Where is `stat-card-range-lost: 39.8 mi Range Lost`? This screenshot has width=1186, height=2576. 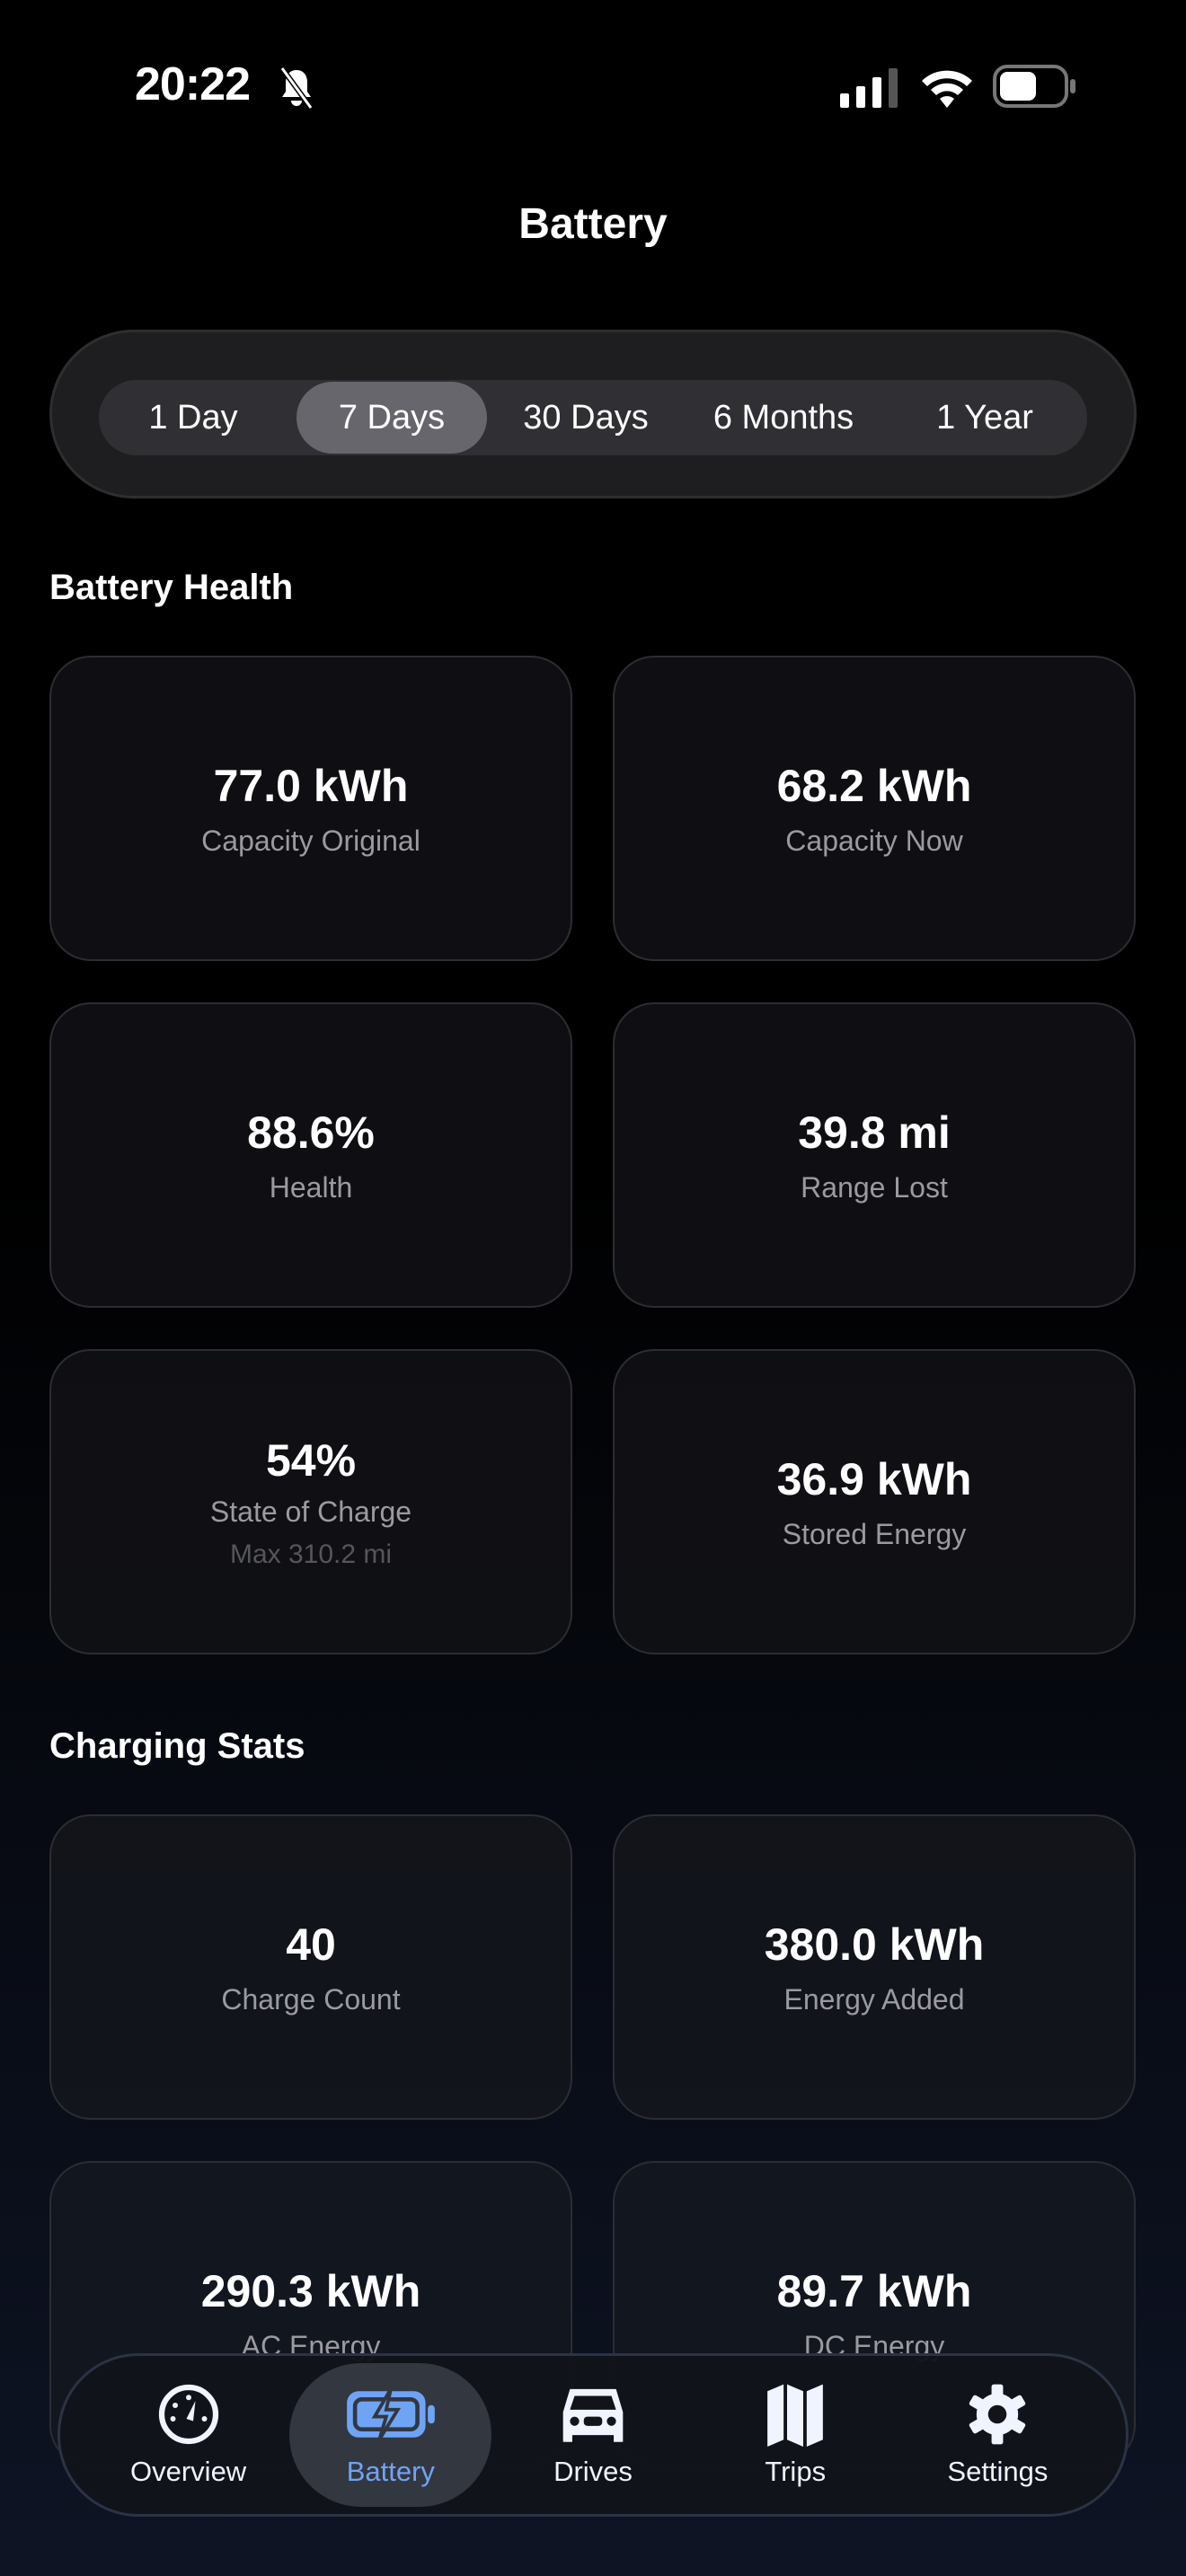
stat-card-range-lost: 39.8 mi Range Lost is located at coordinates (874, 1155).